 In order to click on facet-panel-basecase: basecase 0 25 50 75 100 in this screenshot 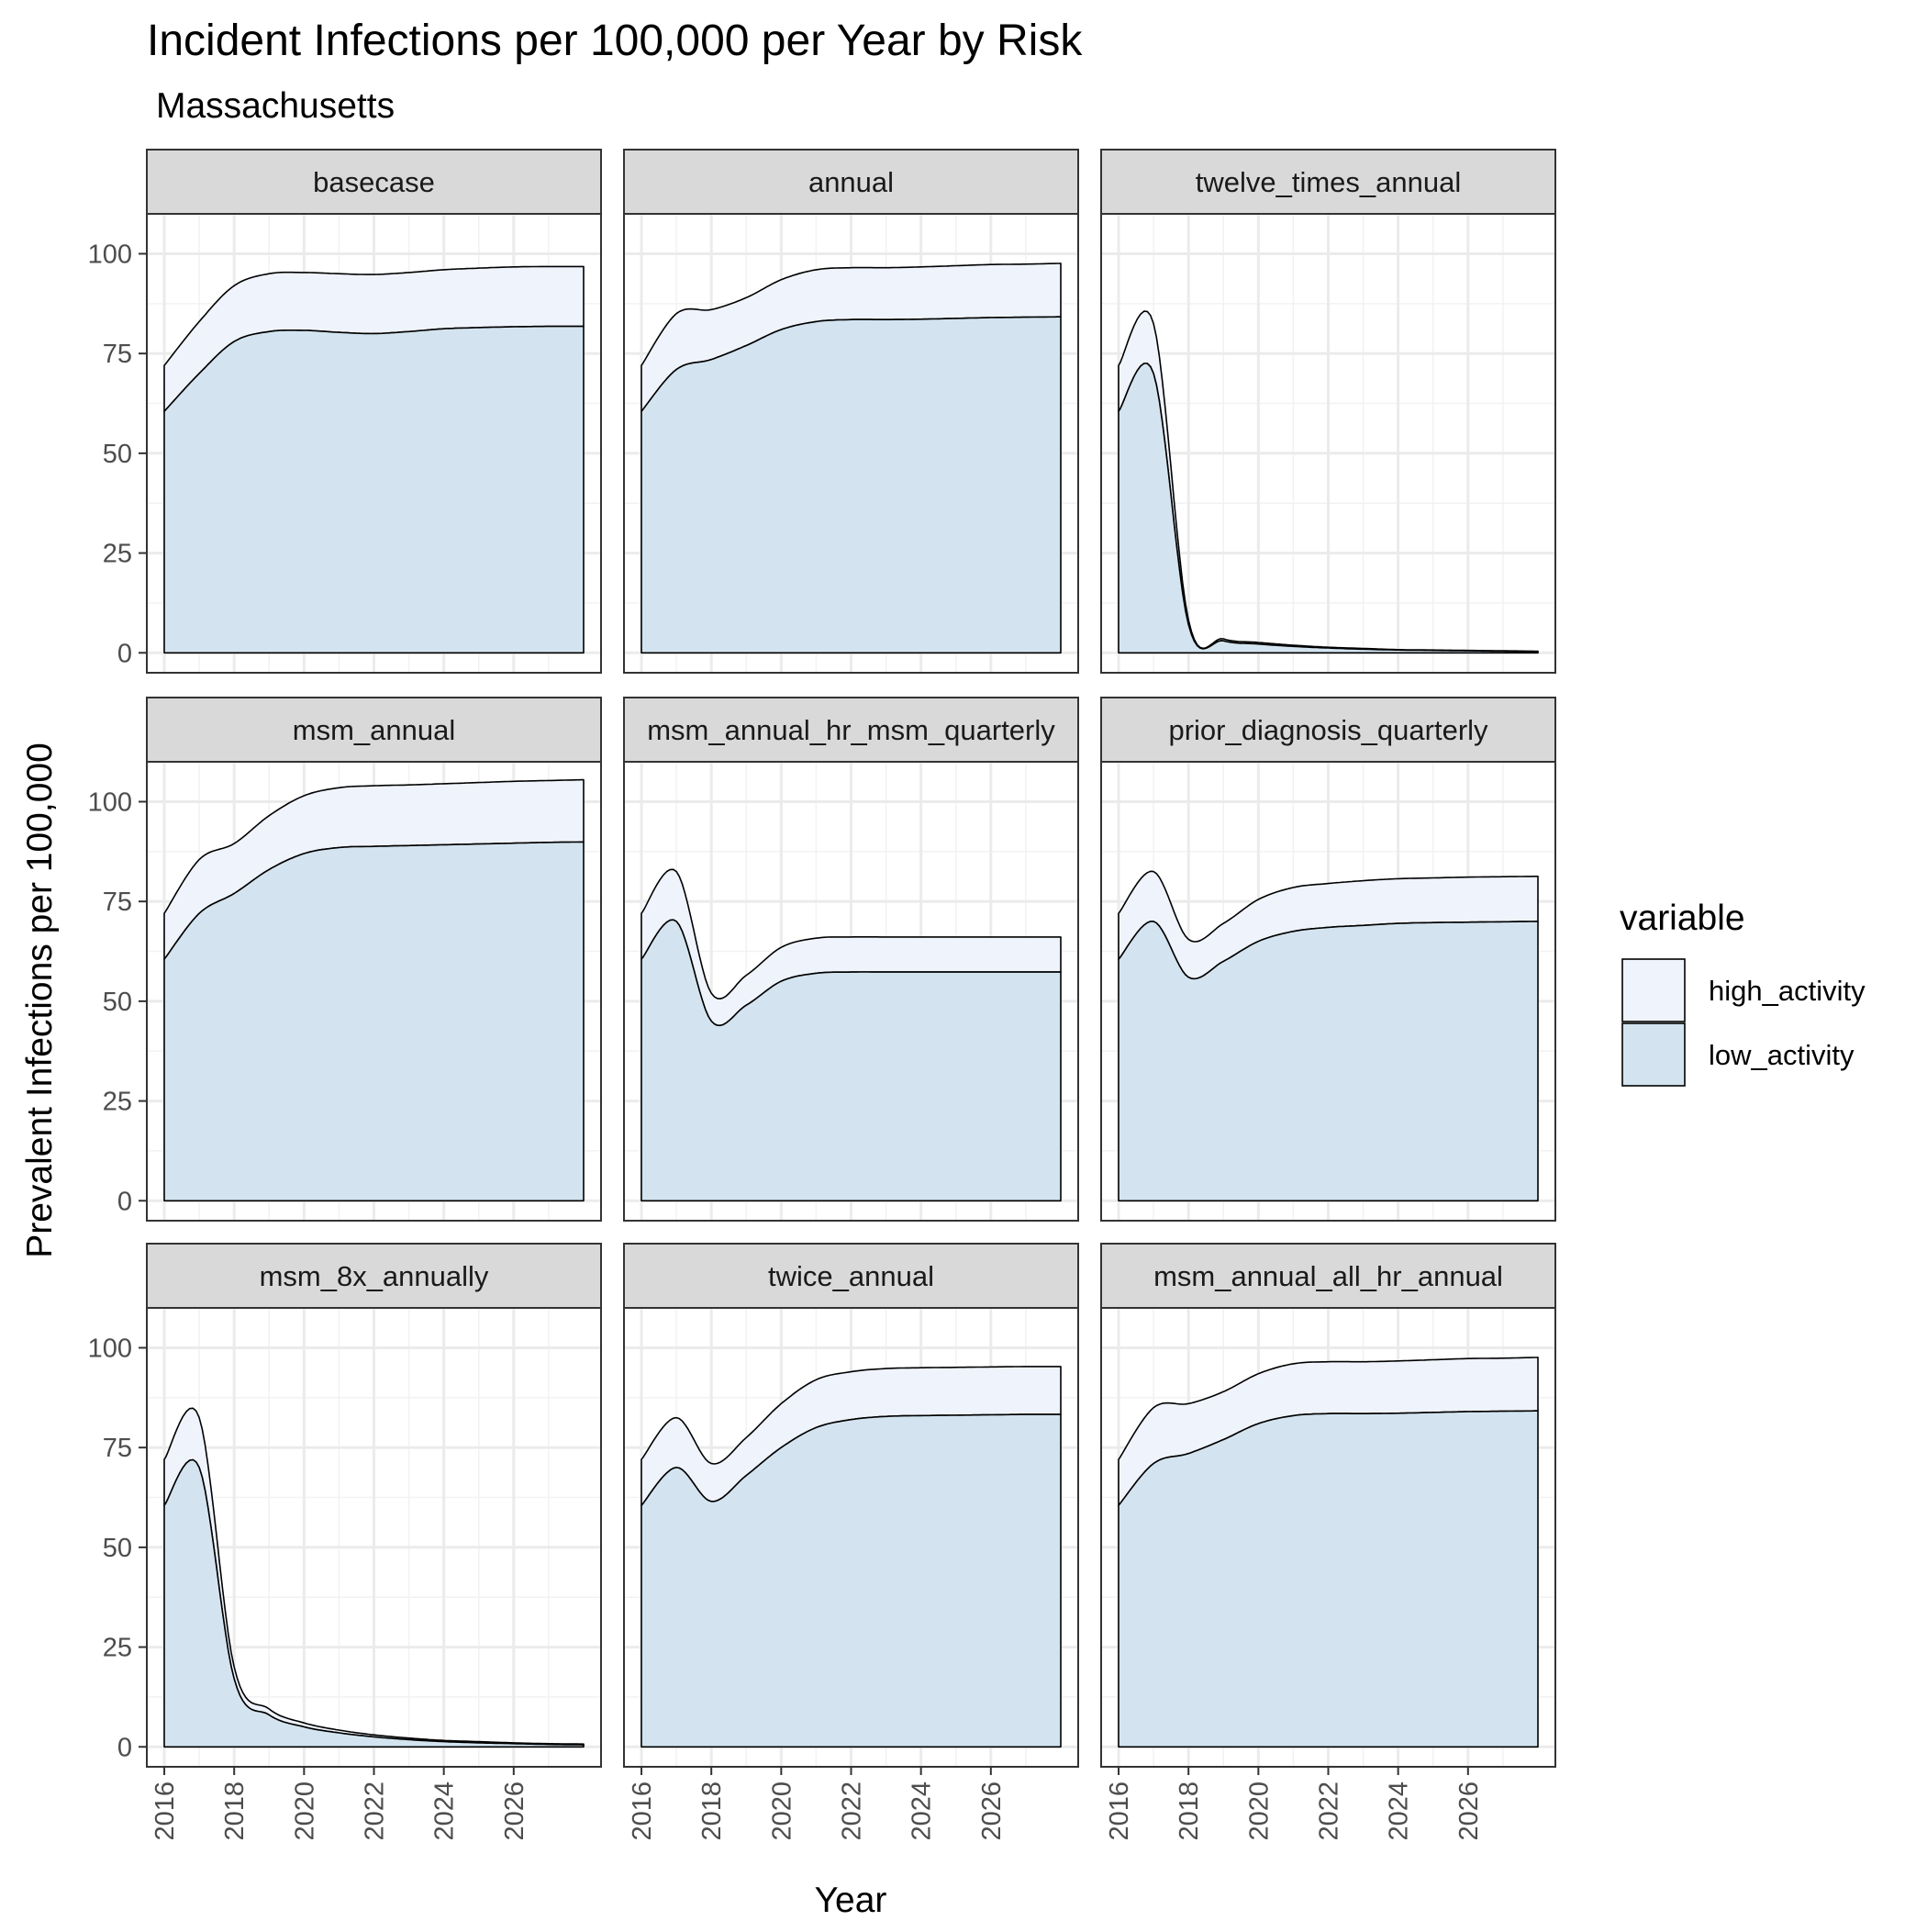, I will do `click(345, 412)`.